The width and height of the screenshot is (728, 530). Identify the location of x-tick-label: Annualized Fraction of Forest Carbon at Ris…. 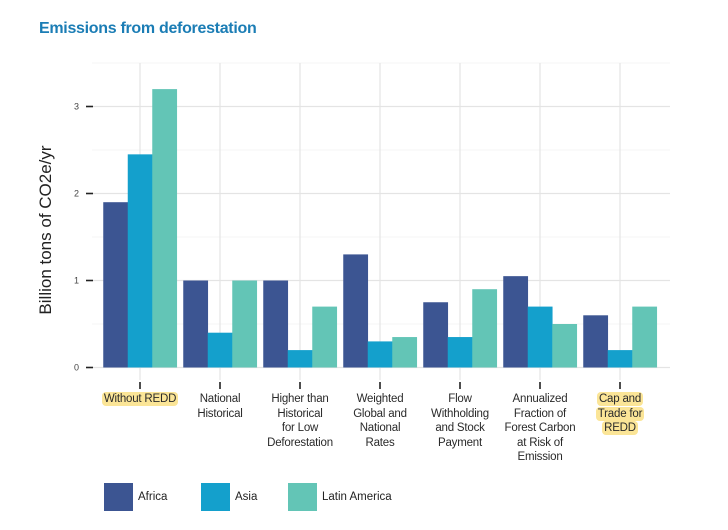
(540, 428).